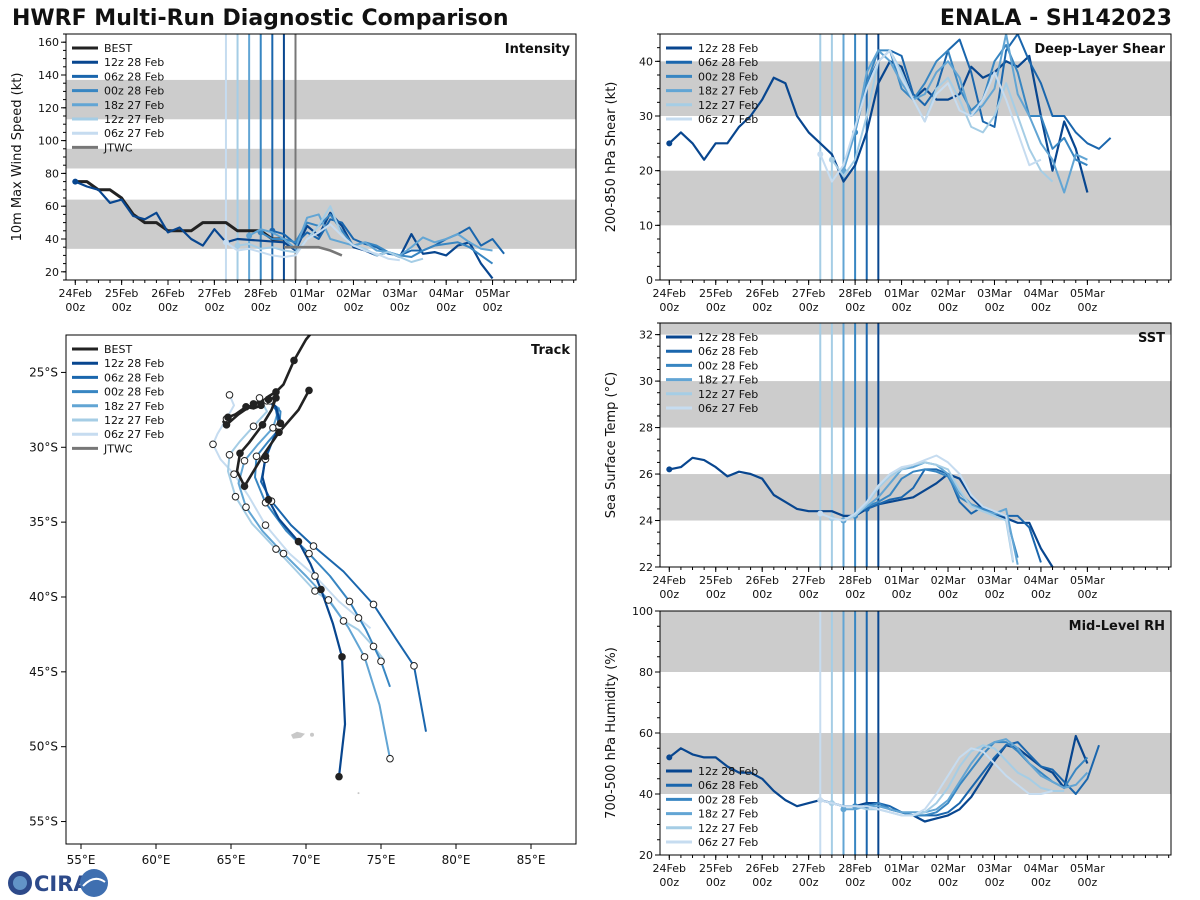 This screenshot has width=1200, height=900. Describe the element at coordinates (370, 235) in the screenshot. I see `series-line-r18z27` at that location.